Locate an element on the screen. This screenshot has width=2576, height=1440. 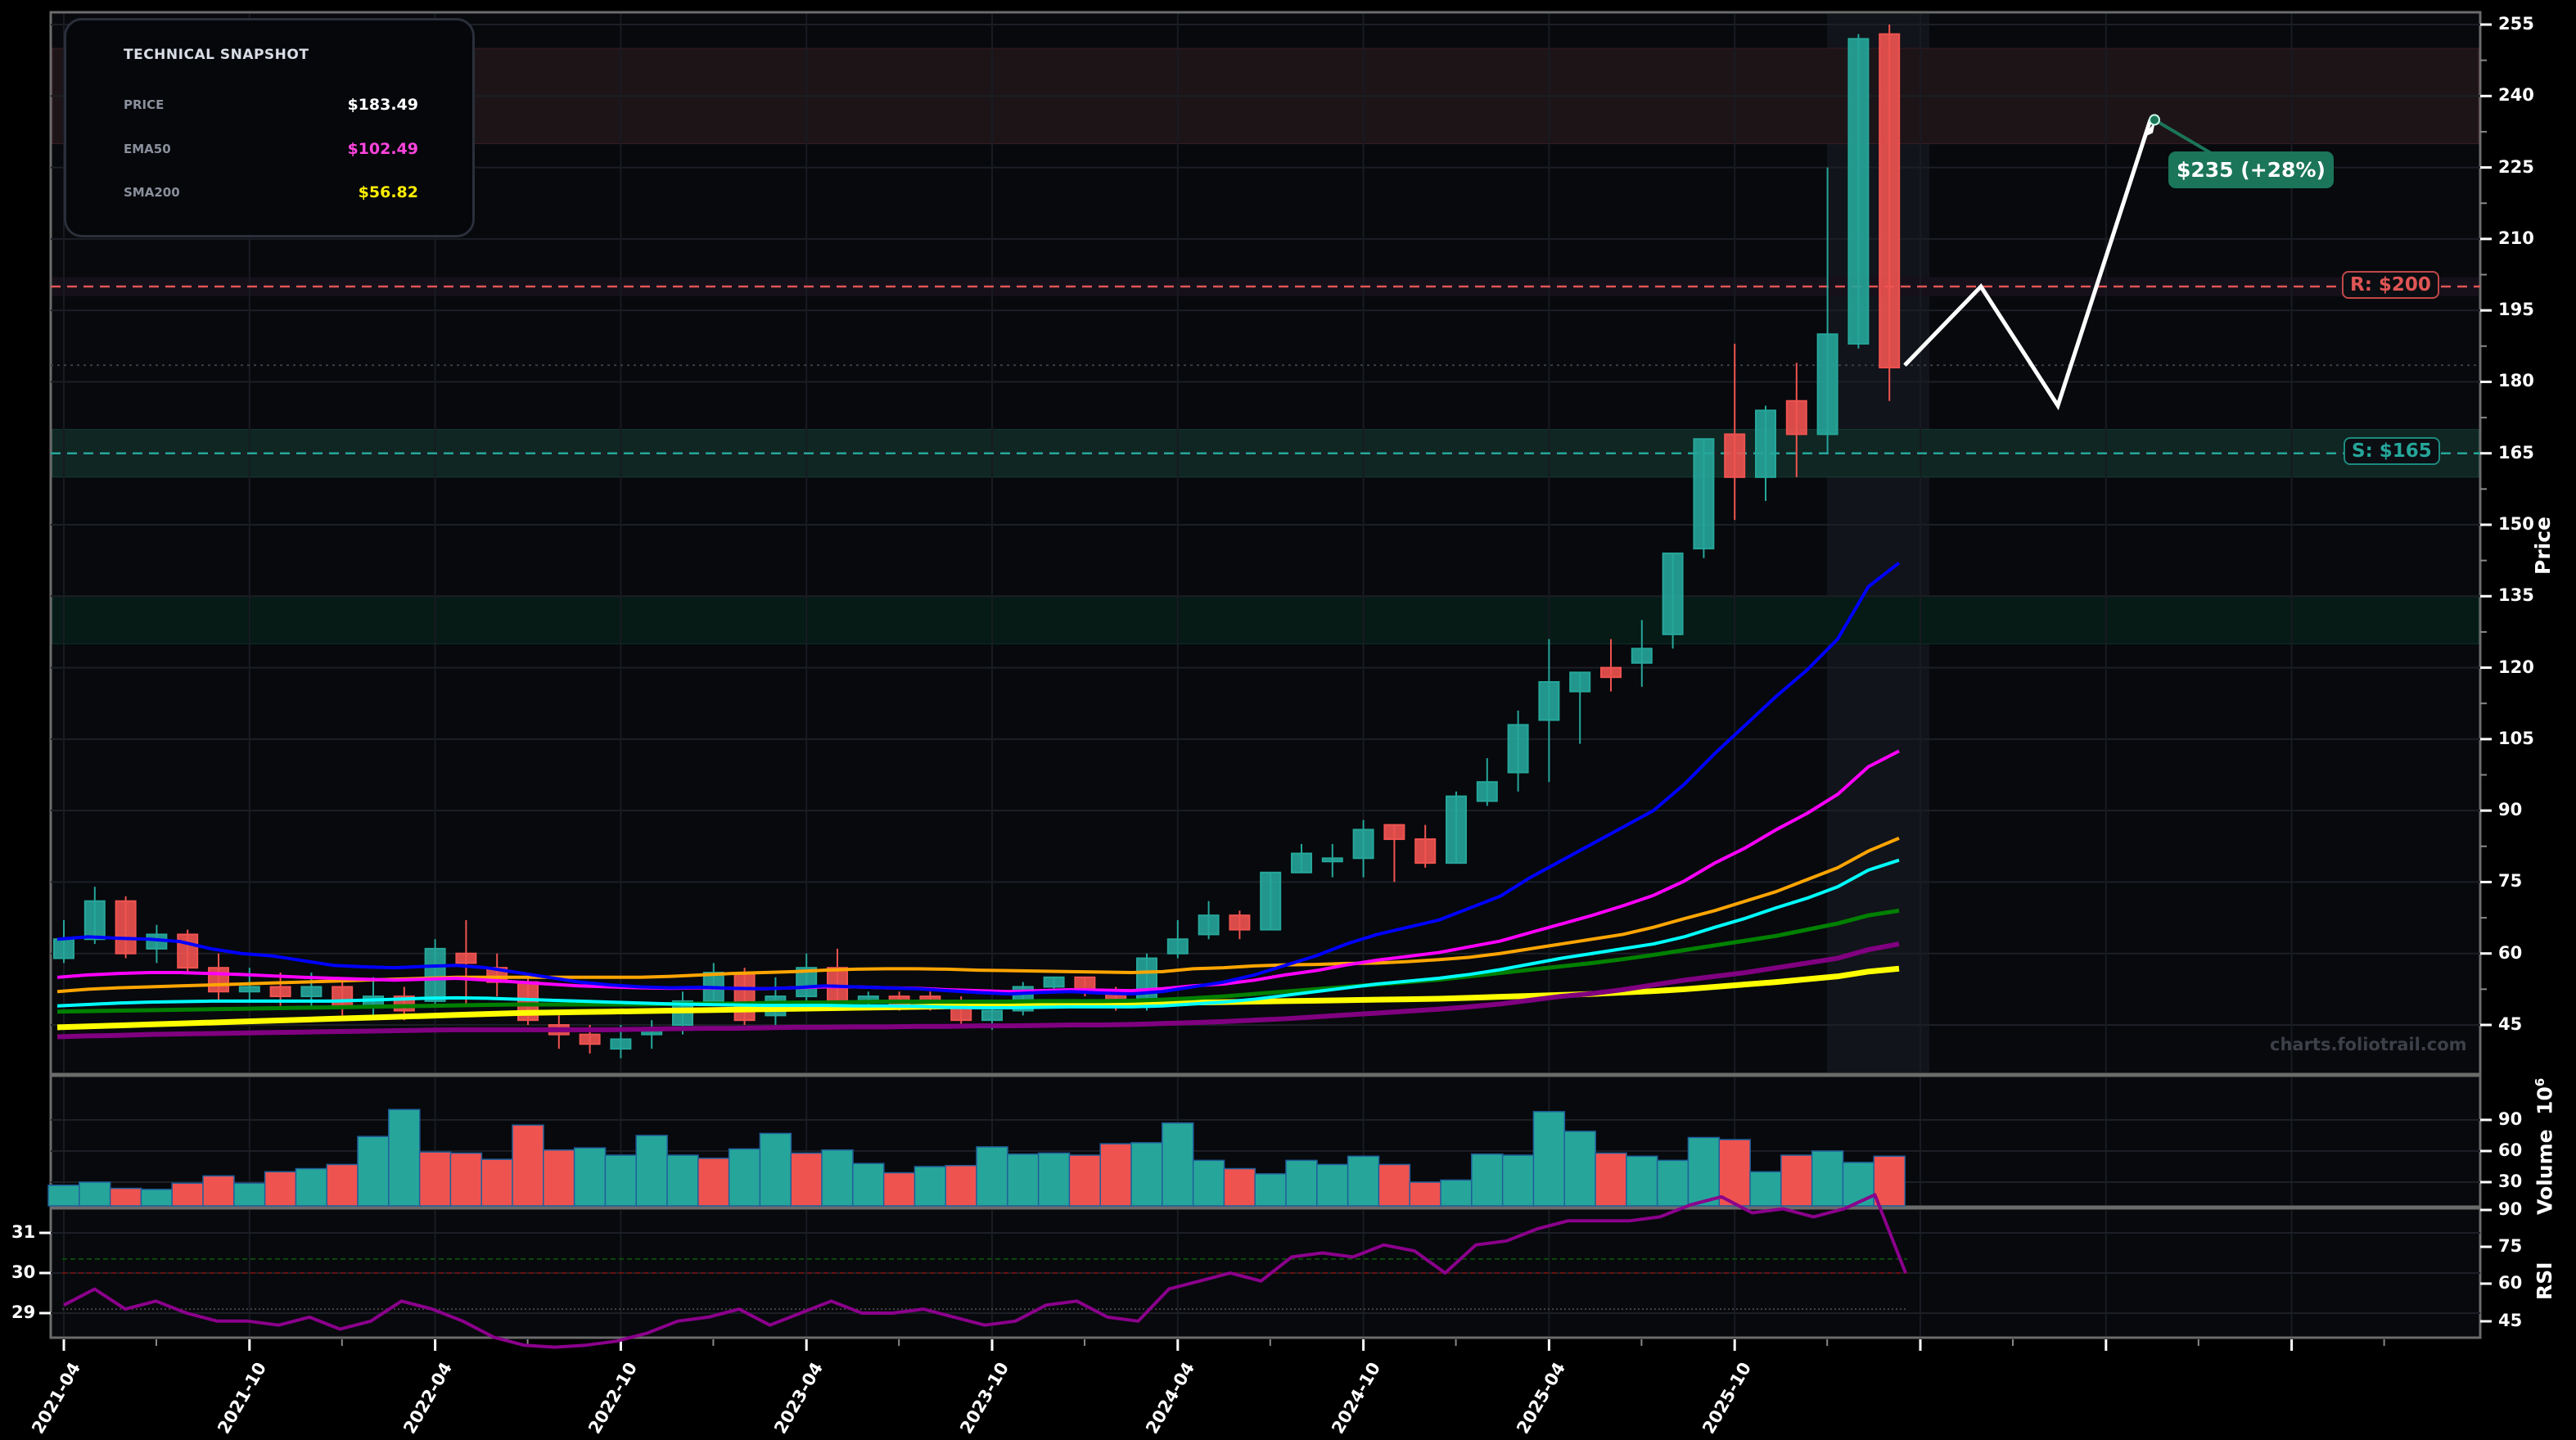
price-tick: 60 is located at coordinates (2510, 952).